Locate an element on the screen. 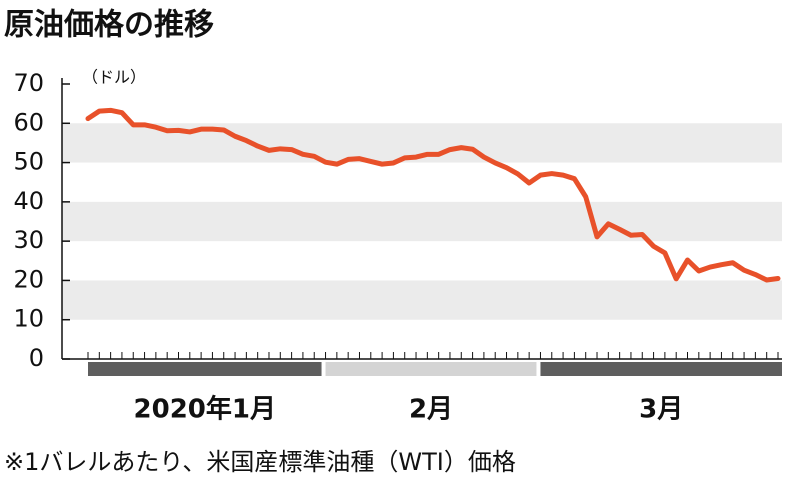 This screenshot has height=486, width=800. x-tick-label: 2月 is located at coordinates (431, 410).